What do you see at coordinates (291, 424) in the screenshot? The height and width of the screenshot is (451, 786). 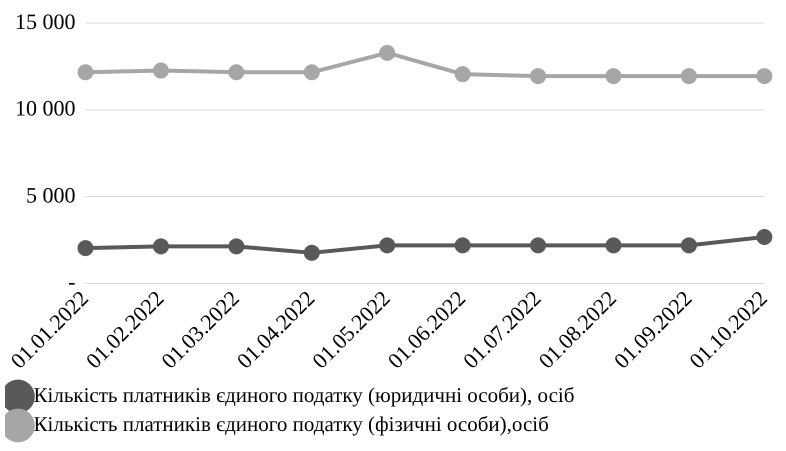 I see `legend-label: Кількість платників єдиного податку (фізичні особи),осіб` at bounding box center [291, 424].